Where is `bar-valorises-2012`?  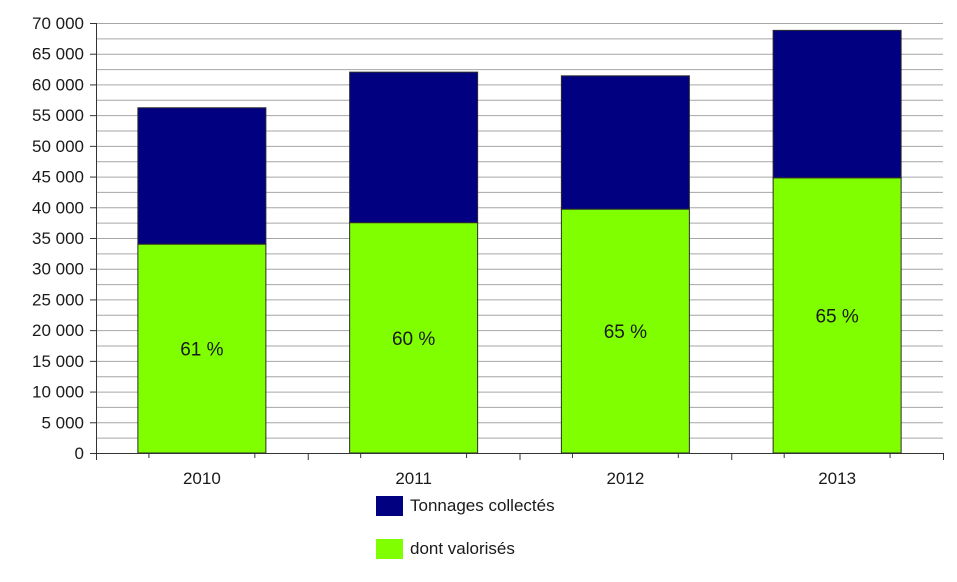
bar-valorises-2012 is located at coordinates (625, 331).